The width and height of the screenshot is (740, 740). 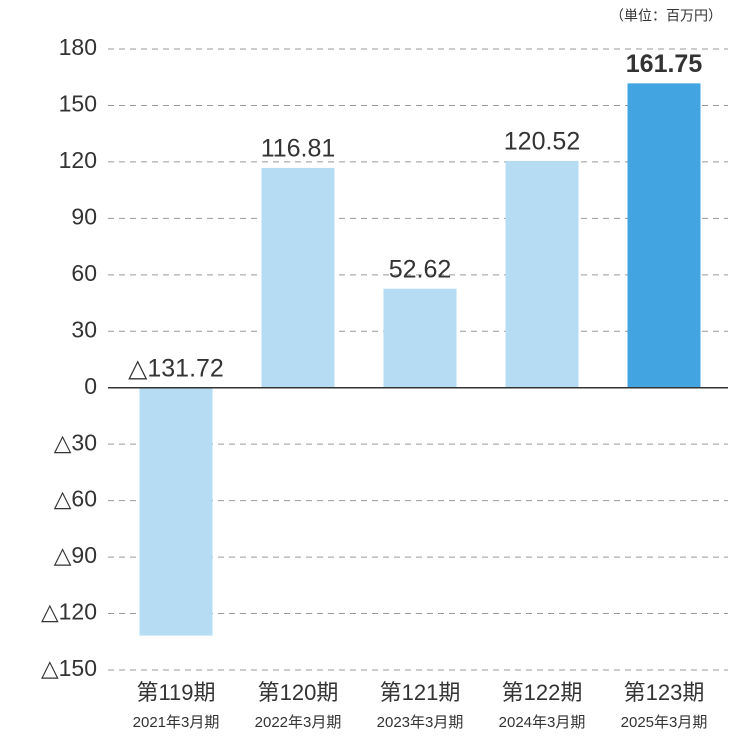 I want to click on x-tick-label: 第122期, so click(x=542, y=692).